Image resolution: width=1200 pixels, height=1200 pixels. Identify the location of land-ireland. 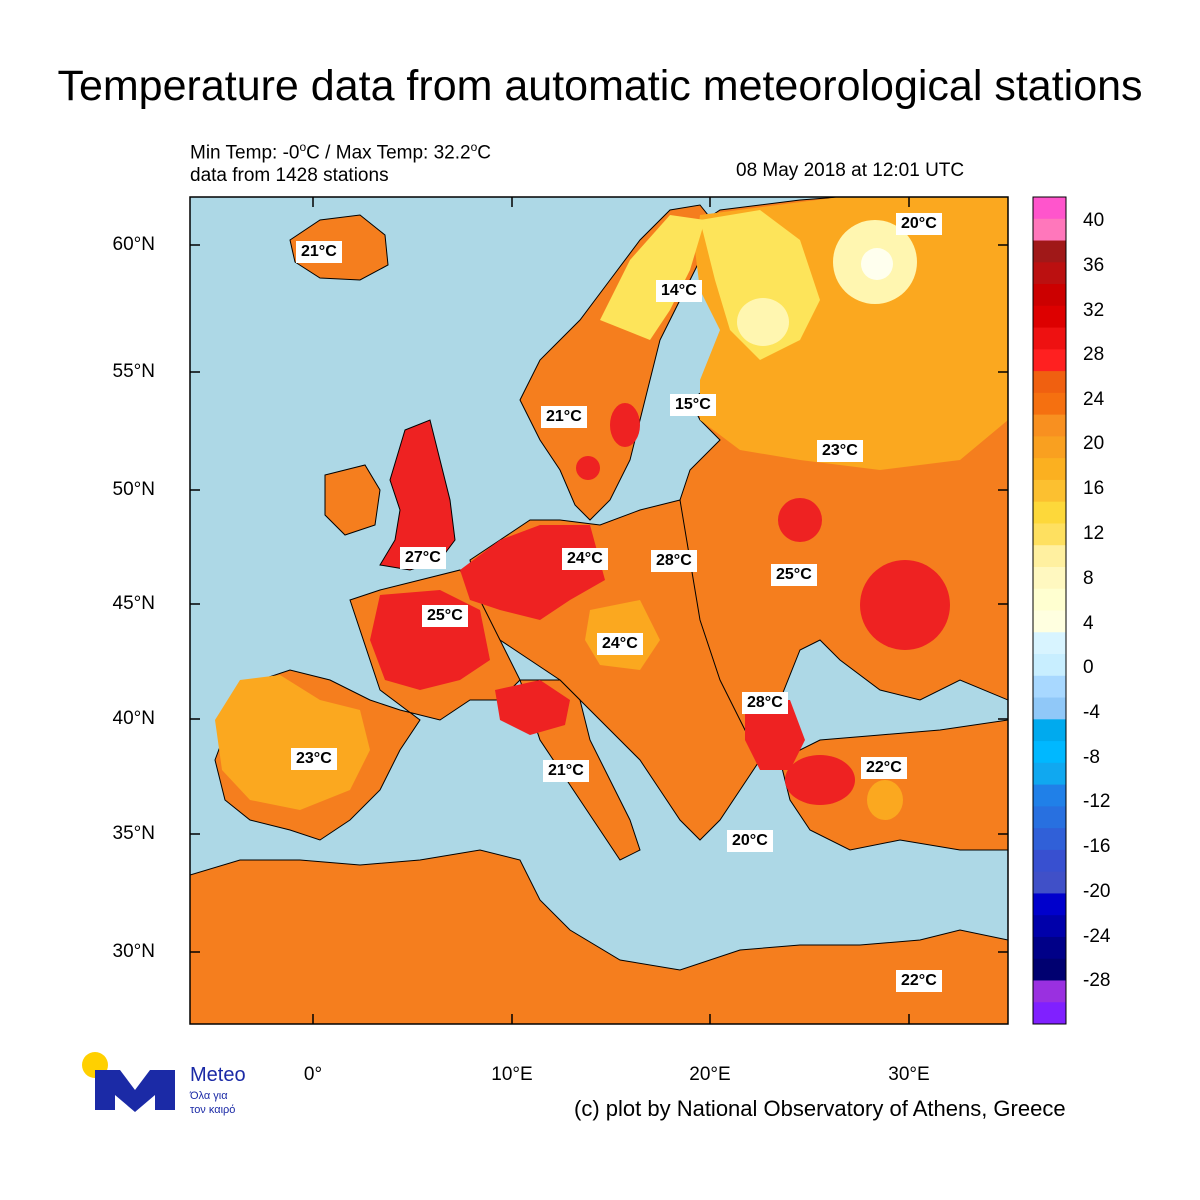
(352, 500).